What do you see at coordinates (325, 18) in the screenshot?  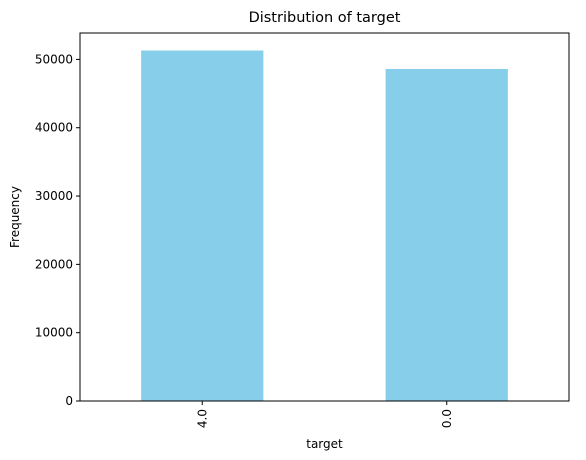 I see `chart-title: Distribution of target` at bounding box center [325, 18].